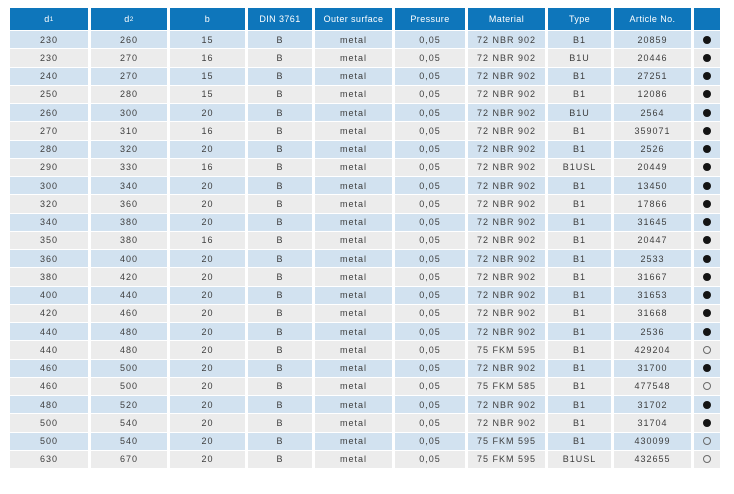 The image size is (734, 494). What do you see at coordinates (652, 186) in the screenshot?
I see `cell-article-no: 13450` at bounding box center [652, 186].